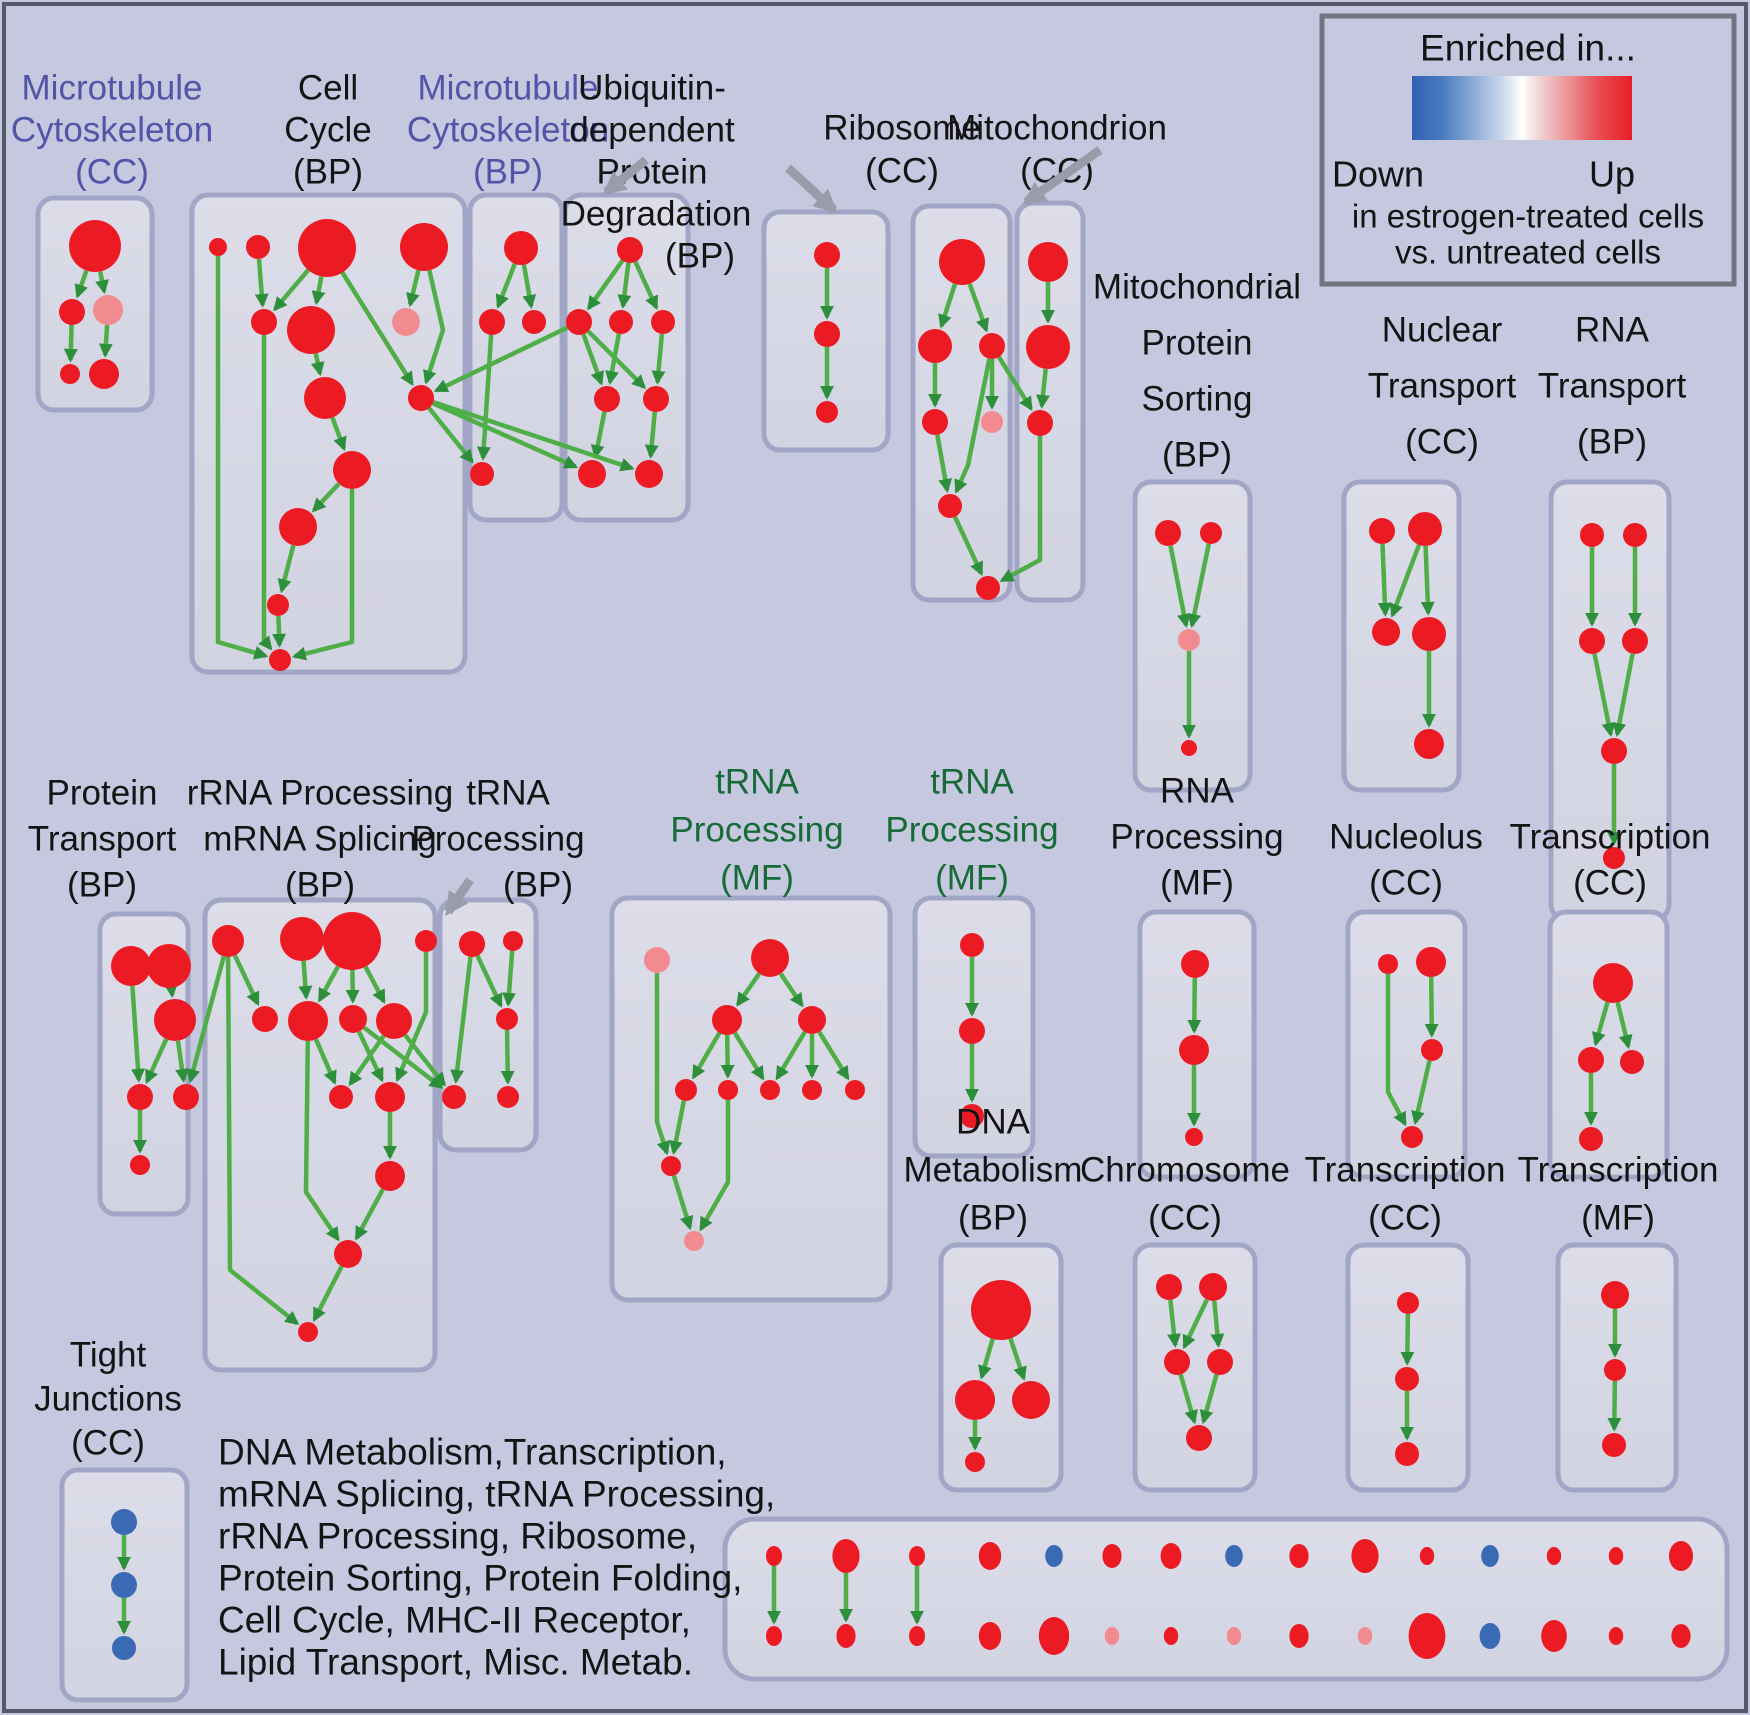 The image size is (1750, 1715). What do you see at coordinates (1442, 386) in the screenshot?
I see `cluster-label-nuclear-transport-cc: Transport` at bounding box center [1442, 386].